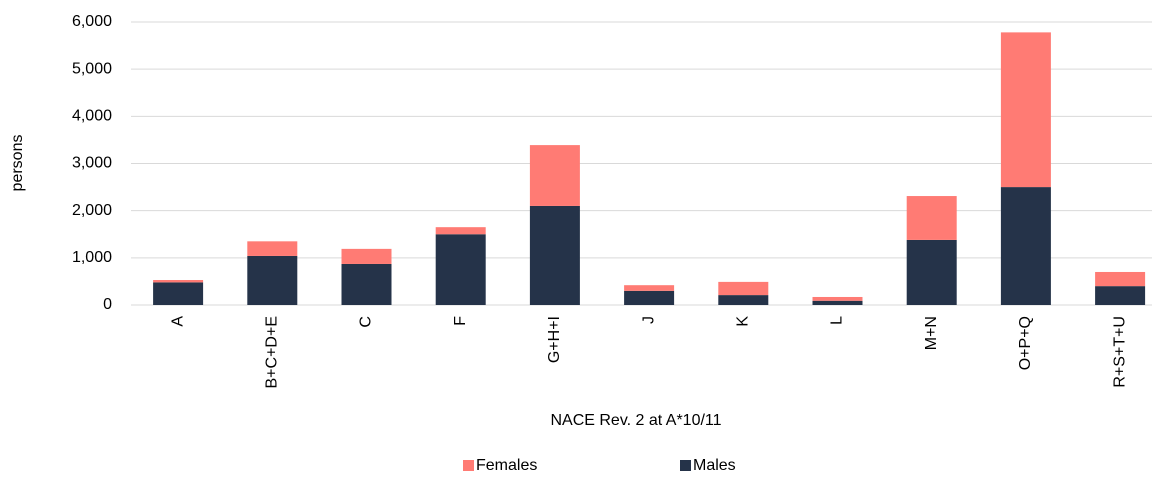 The image size is (1159, 479). I want to click on legend-label: Males, so click(714, 465).